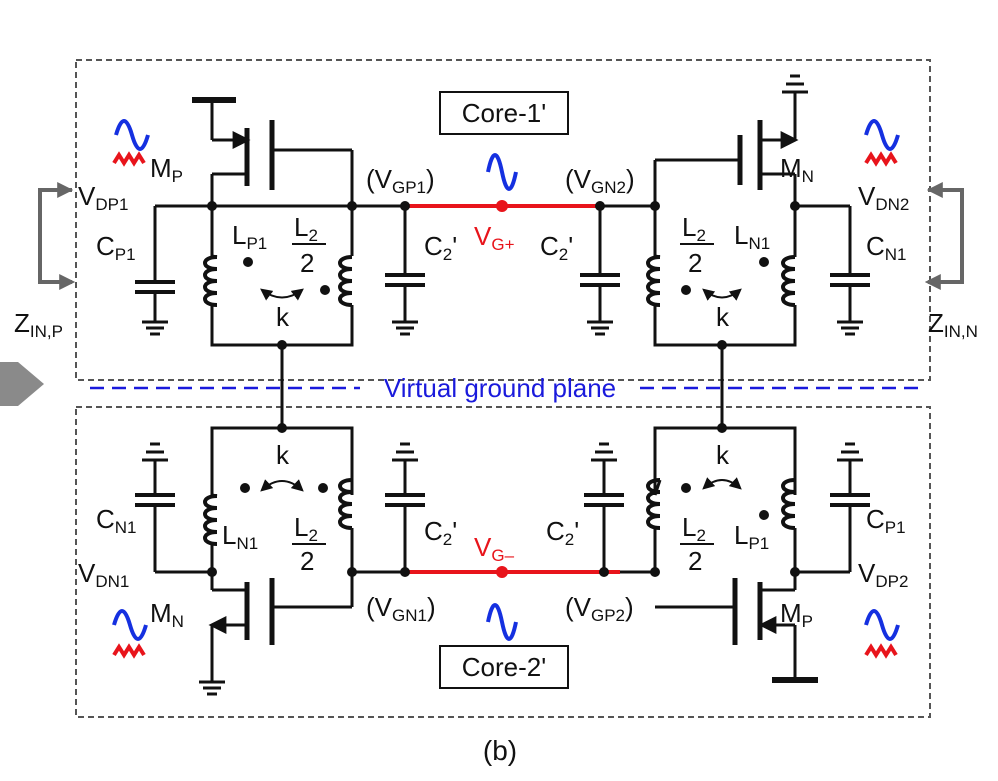 This screenshot has width=998, height=781. I want to click on label-lp1-top: LP1, so click(249, 236).